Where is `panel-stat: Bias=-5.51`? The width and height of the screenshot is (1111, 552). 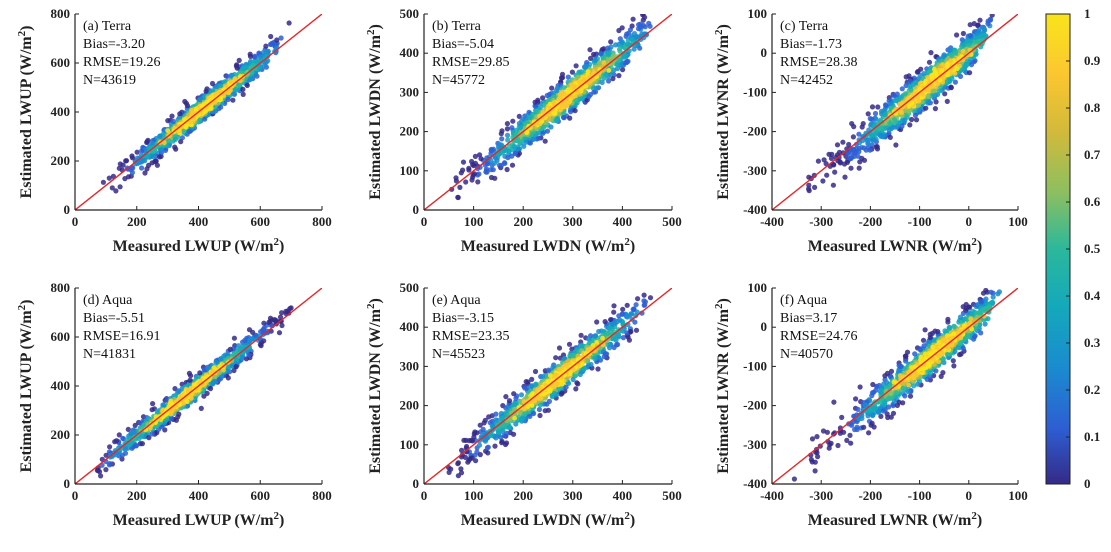 panel-stat: Bias=-5.51 is located at coordinates (114, 318).